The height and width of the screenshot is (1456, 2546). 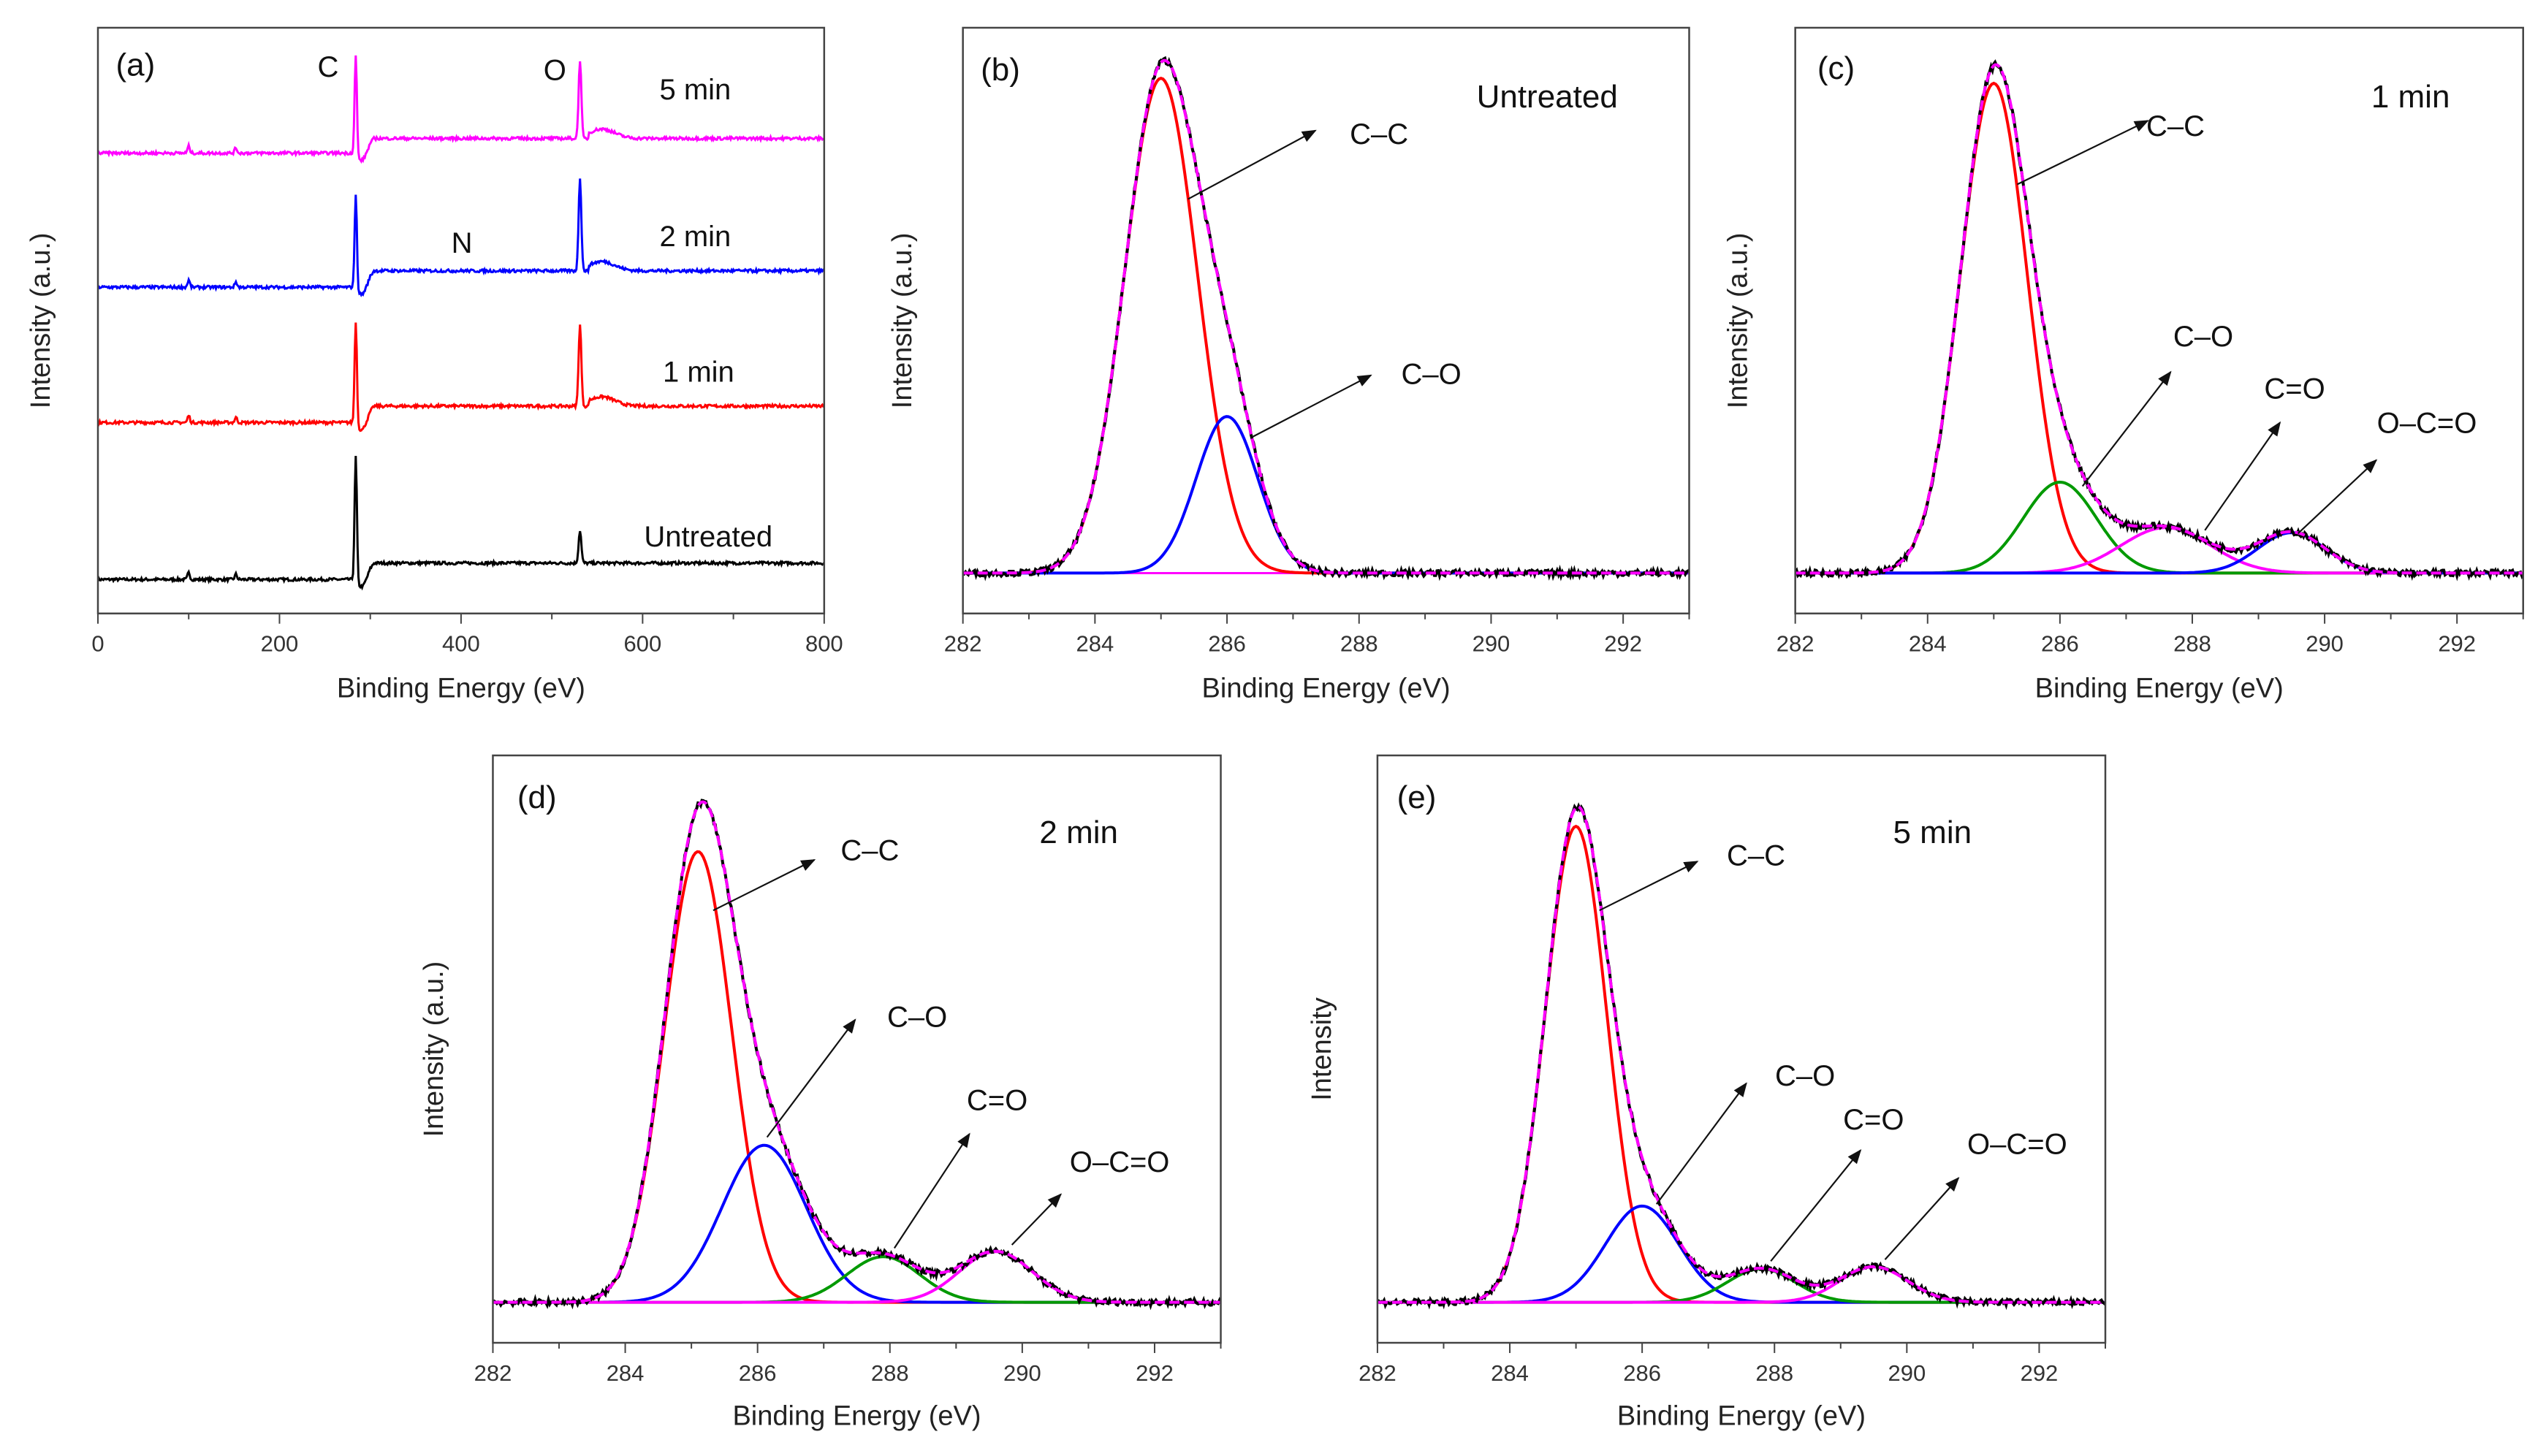 I want to click on series-label: 2 min, so click(x=695, y=237).